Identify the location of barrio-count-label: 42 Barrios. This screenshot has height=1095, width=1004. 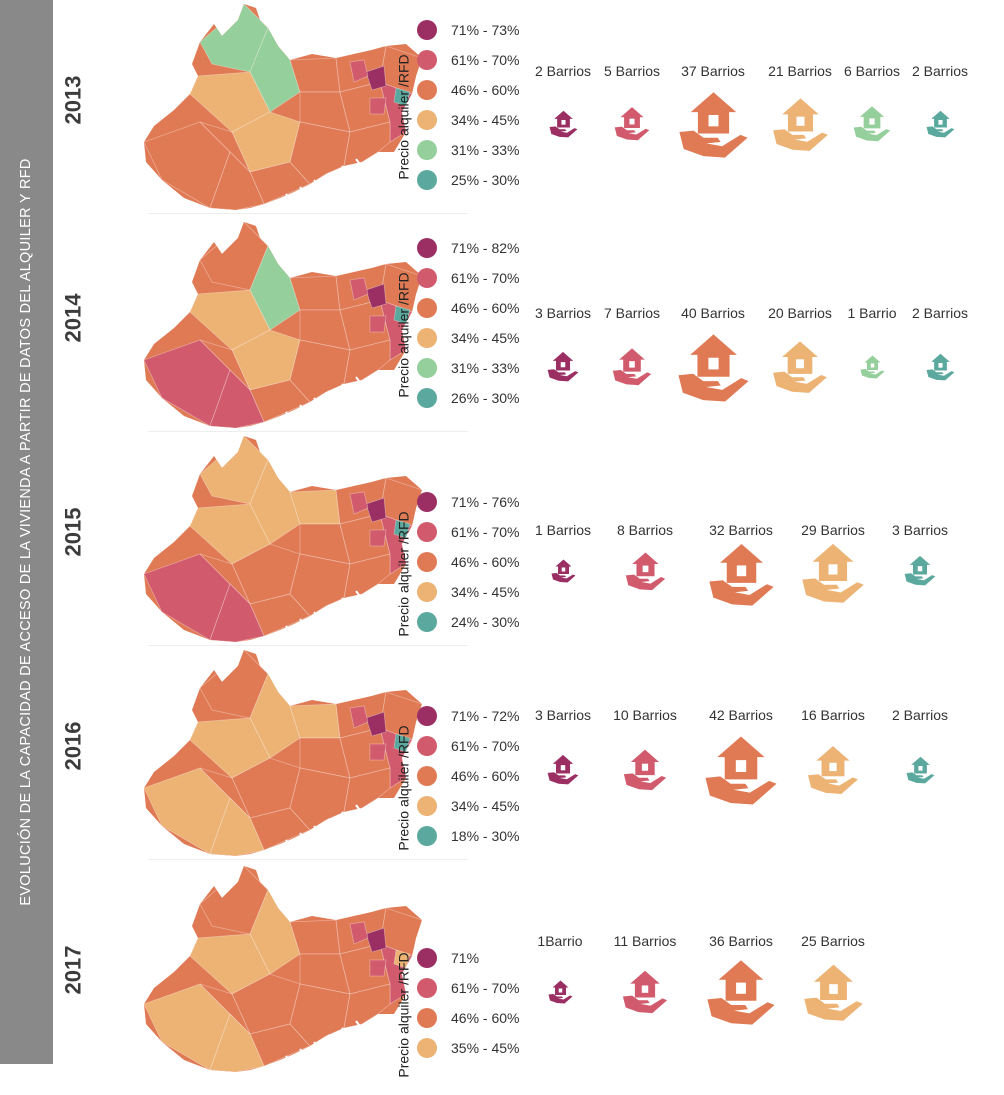
(741, 715).